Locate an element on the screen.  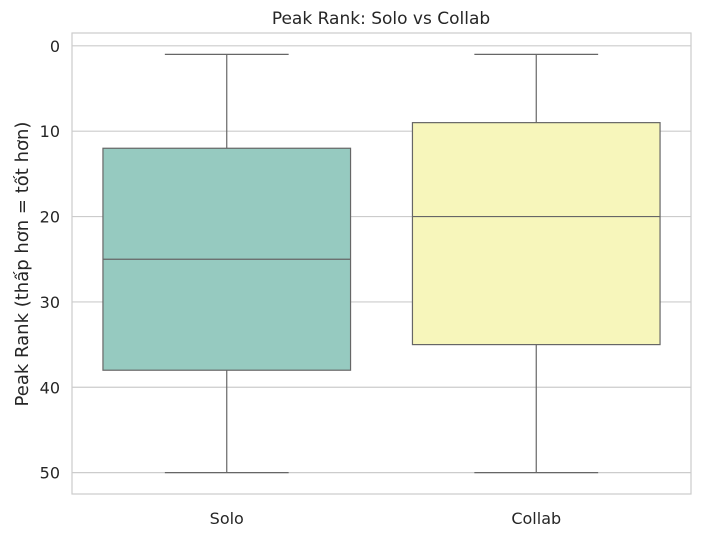
y-tick-label: 30 is located at coordinates (50, 302).